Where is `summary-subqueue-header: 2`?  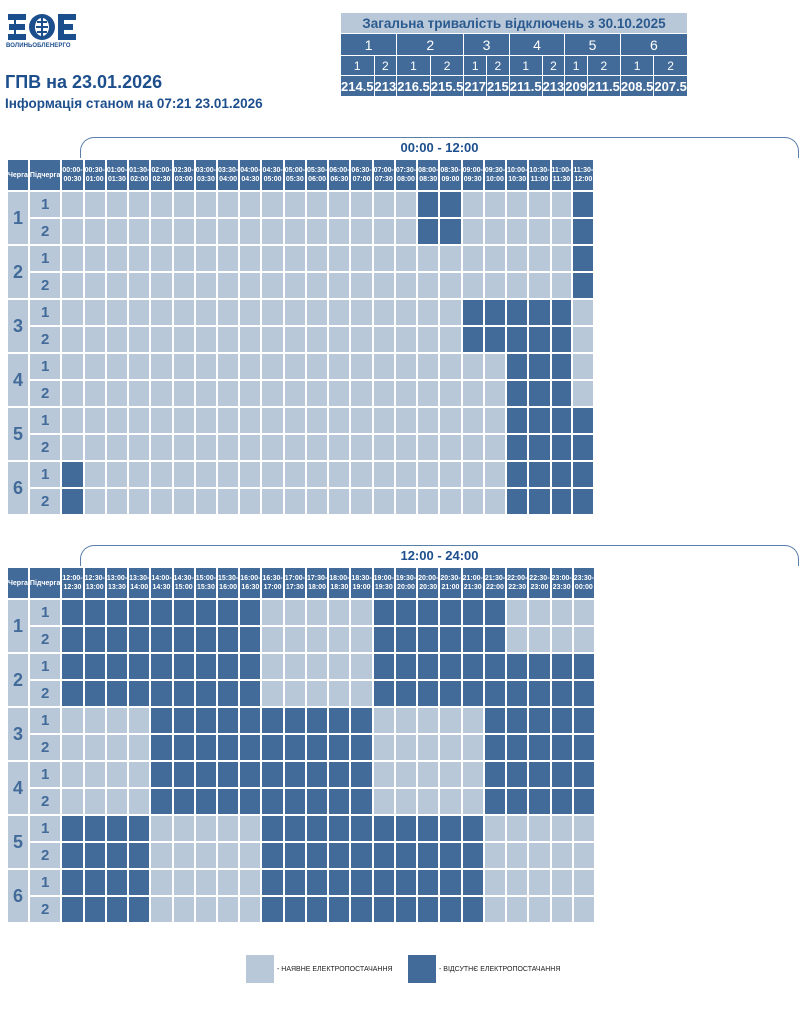
summary-subqueue-header: 2 is located at coordinates (447, 65).